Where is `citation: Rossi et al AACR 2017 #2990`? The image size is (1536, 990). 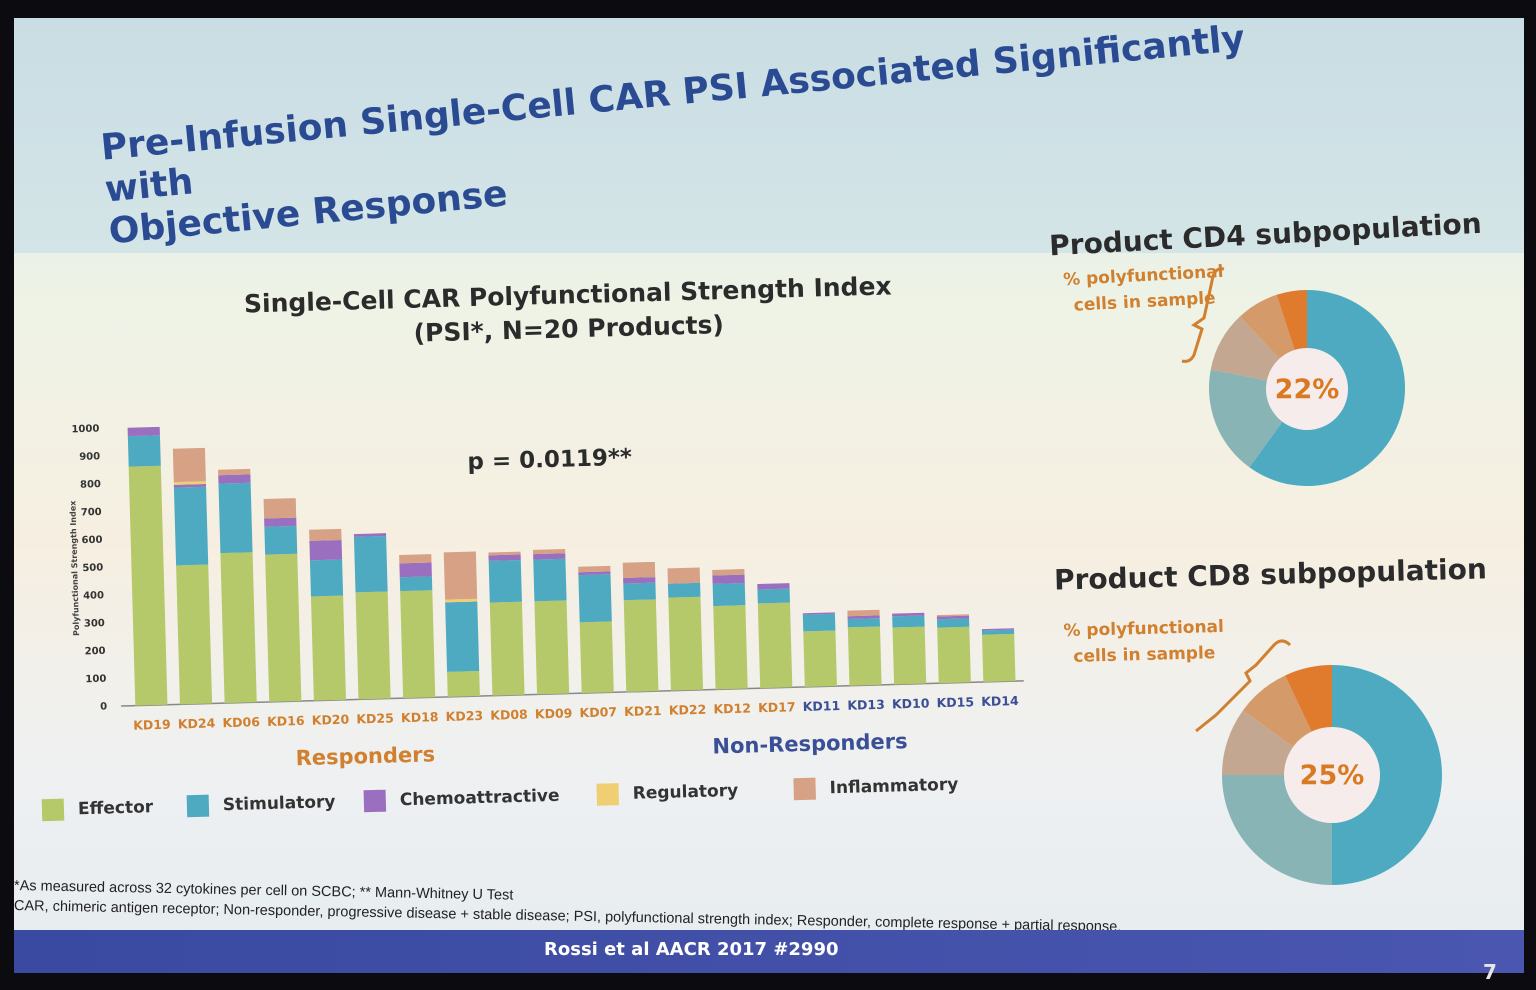 citation: Rossi et al AACR 2017 #2990 is located at coordinates (691, 949).